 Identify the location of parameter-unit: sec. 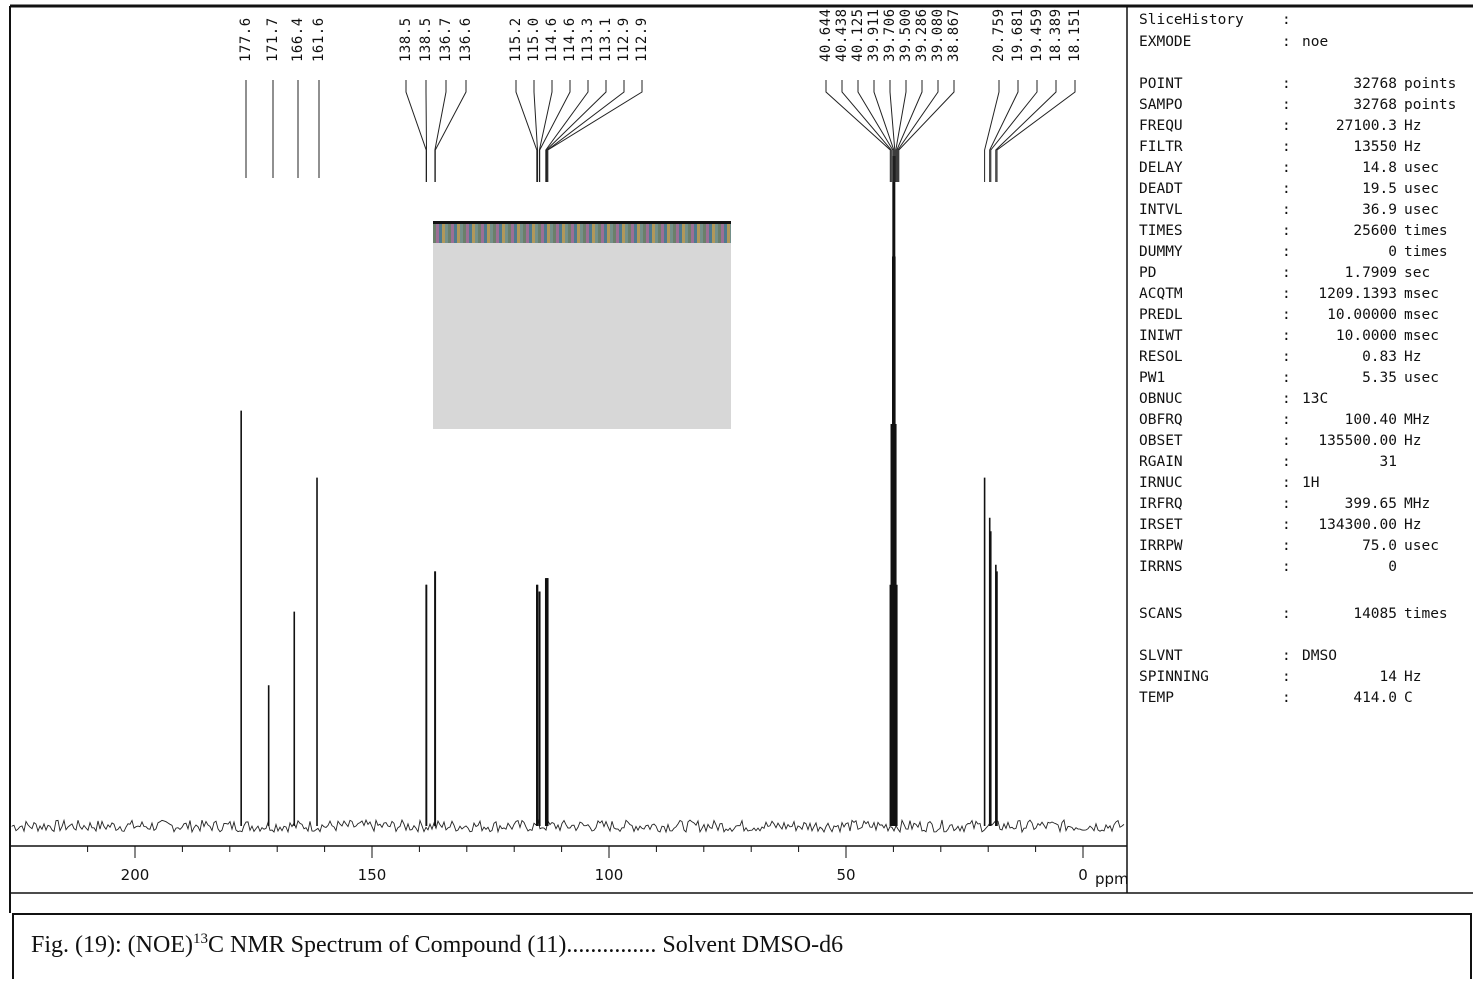
(1417, 273).